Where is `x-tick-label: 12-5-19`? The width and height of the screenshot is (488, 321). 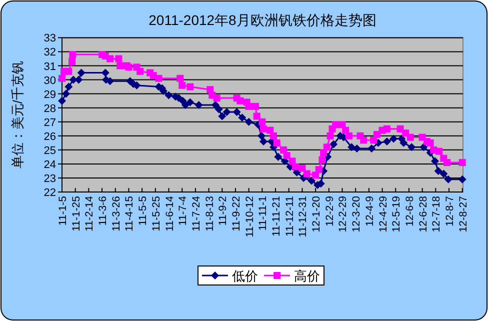 x-tick-label: 12-5-19 is located at coordinates (396, 214).